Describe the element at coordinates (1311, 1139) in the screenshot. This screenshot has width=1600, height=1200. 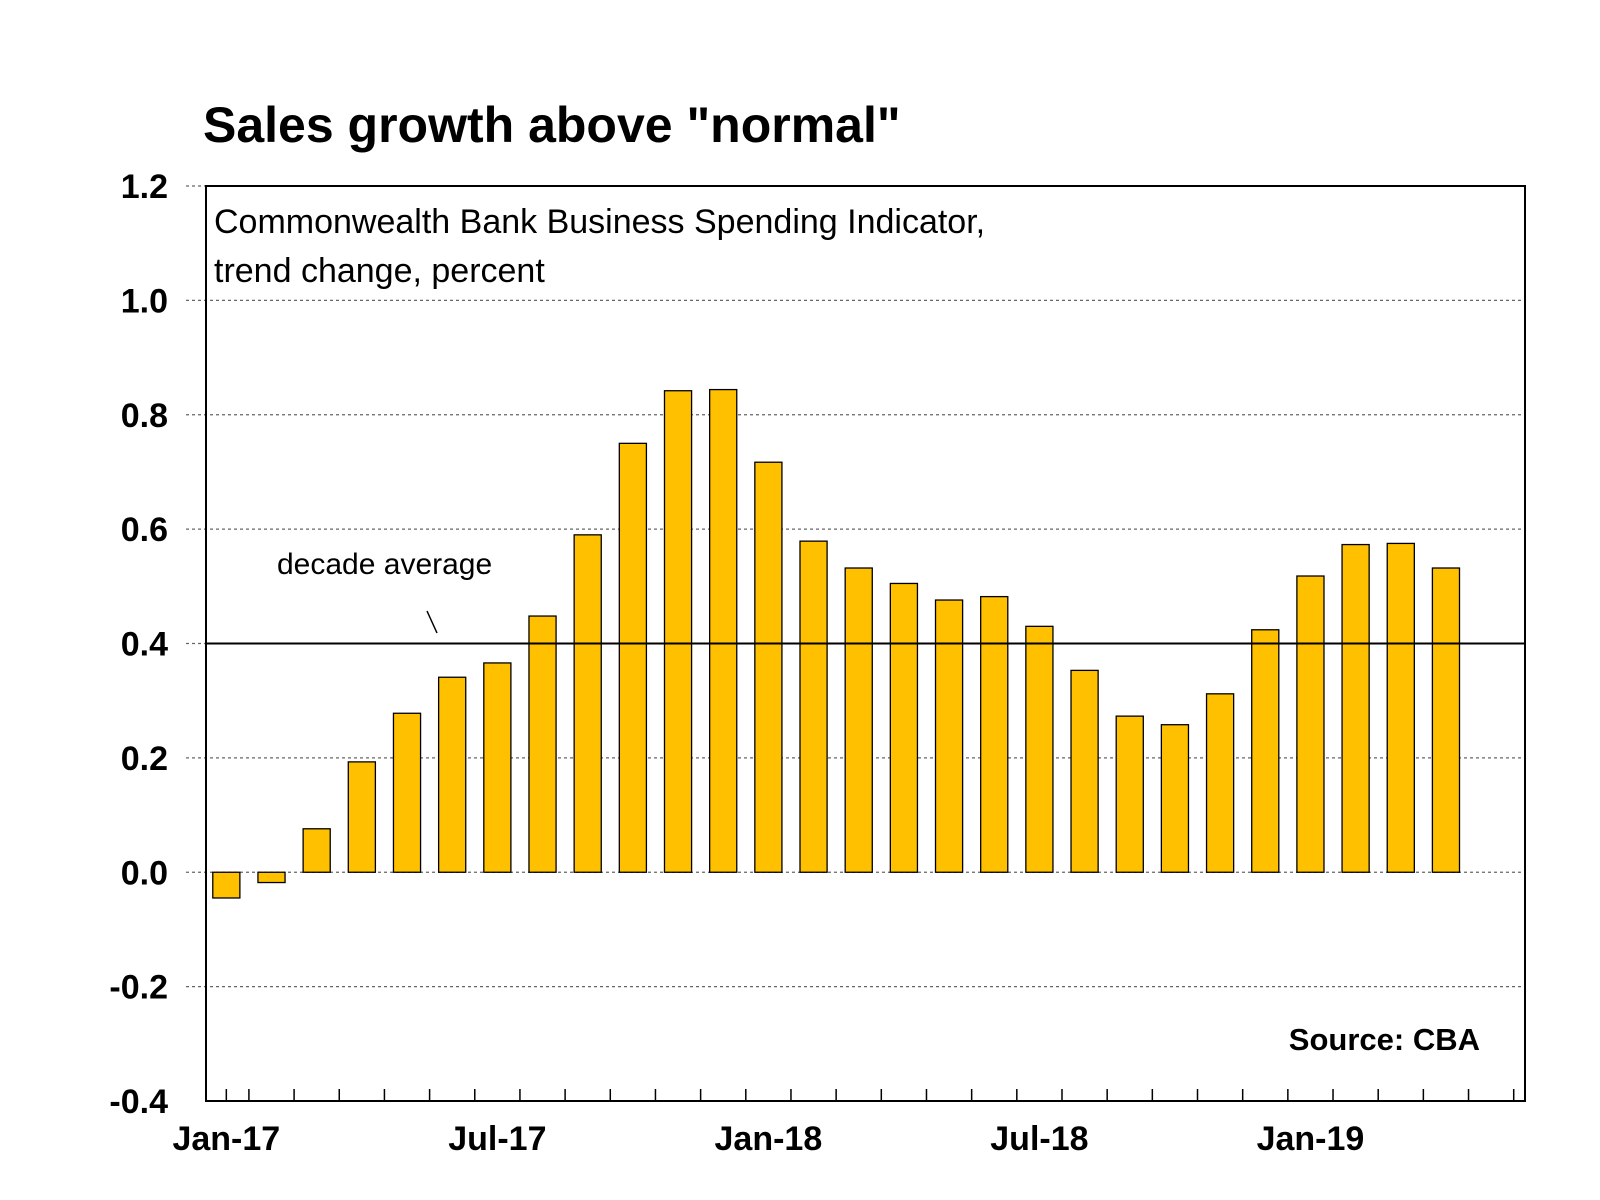
I see `x-tick-label: Jan-19` at that location.